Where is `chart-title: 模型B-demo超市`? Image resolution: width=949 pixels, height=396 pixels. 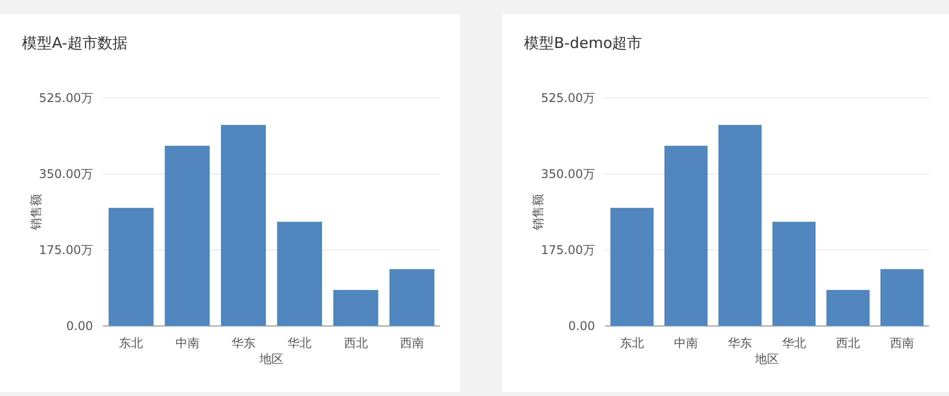 chart-title: 模型B-demo超市 is located at coordinates (583, 43).